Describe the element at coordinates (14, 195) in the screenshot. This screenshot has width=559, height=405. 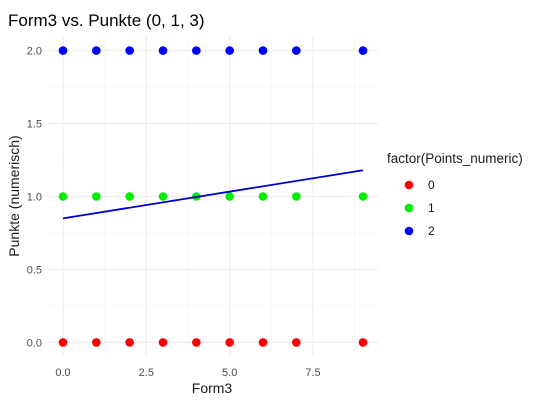
I see `y-axis-title: Punkte (numerisch)` at that location.